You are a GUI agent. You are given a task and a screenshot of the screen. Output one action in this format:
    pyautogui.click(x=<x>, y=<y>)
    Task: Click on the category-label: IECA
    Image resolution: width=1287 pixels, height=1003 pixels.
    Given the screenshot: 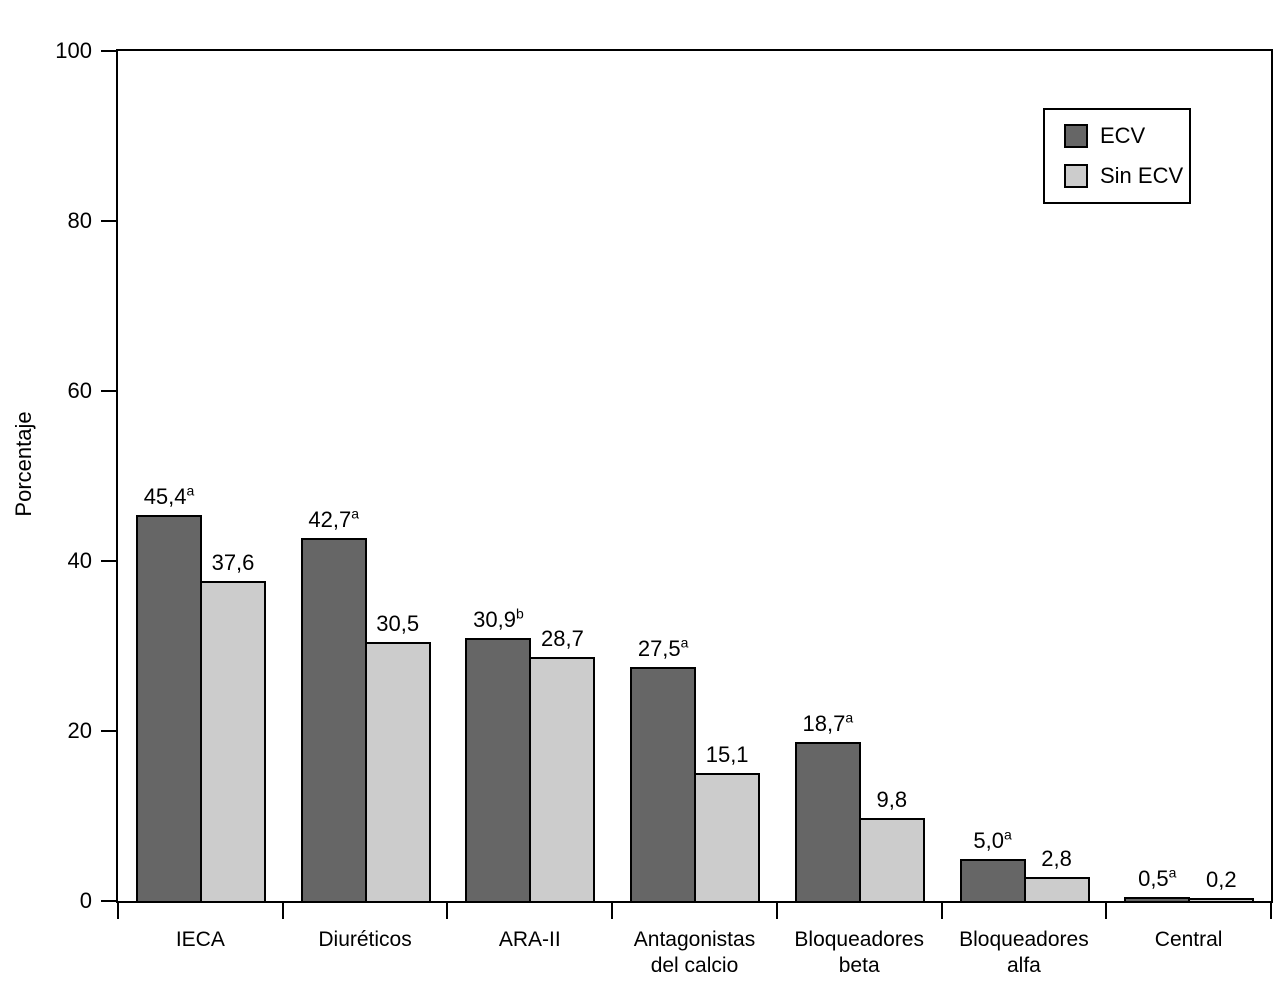 What is the action you would take?
    pyautogui.click(x=200, y=939)
    